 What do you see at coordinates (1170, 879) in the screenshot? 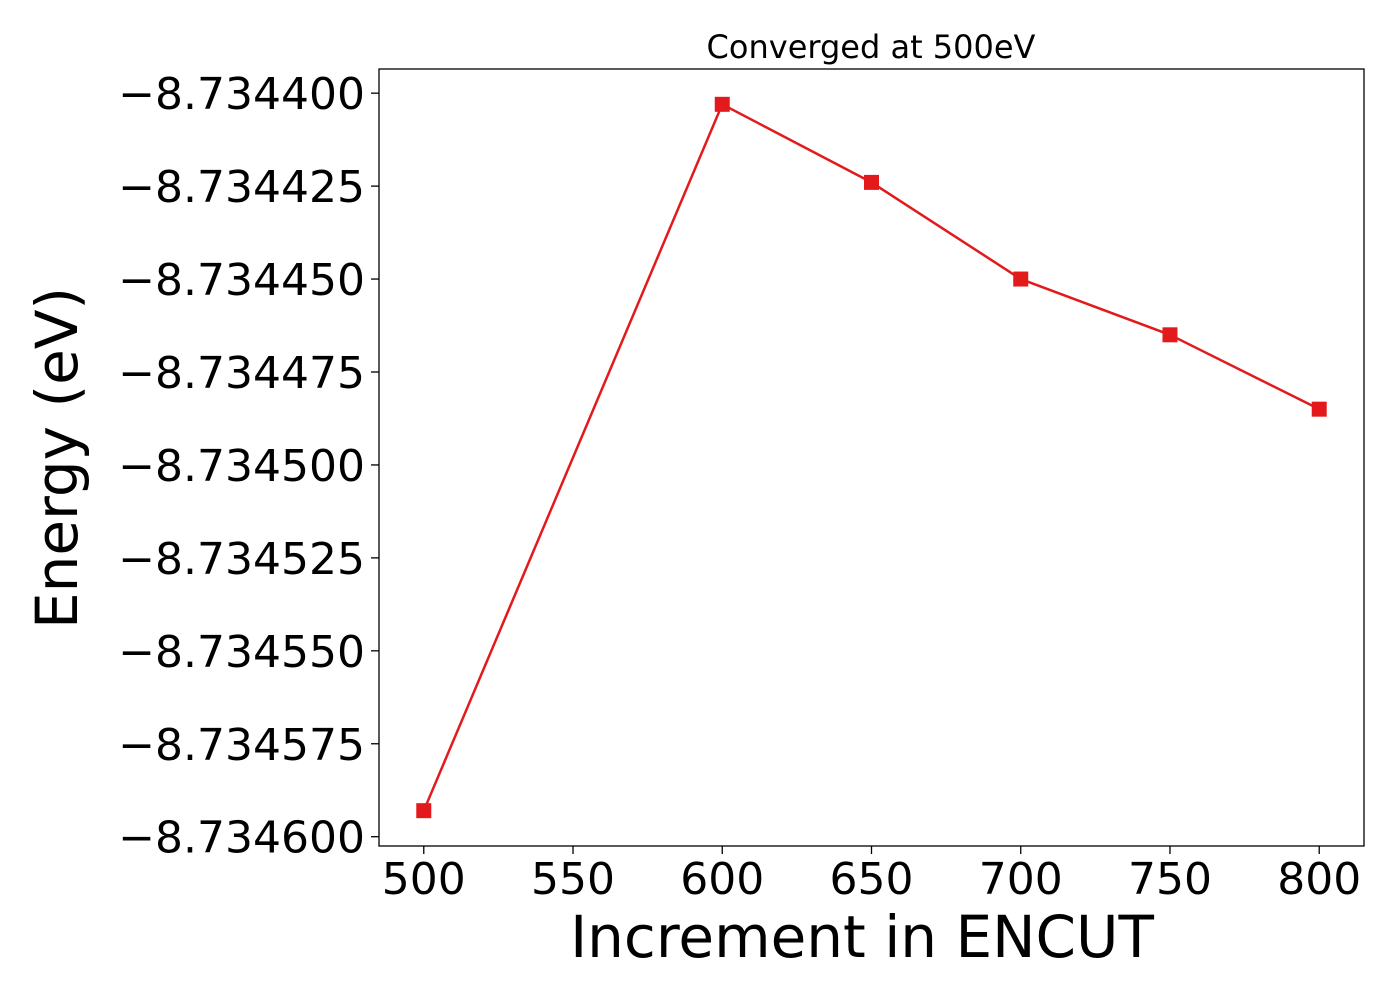
I see `x-tick-label: 750` at bounding box center [1170, 879].